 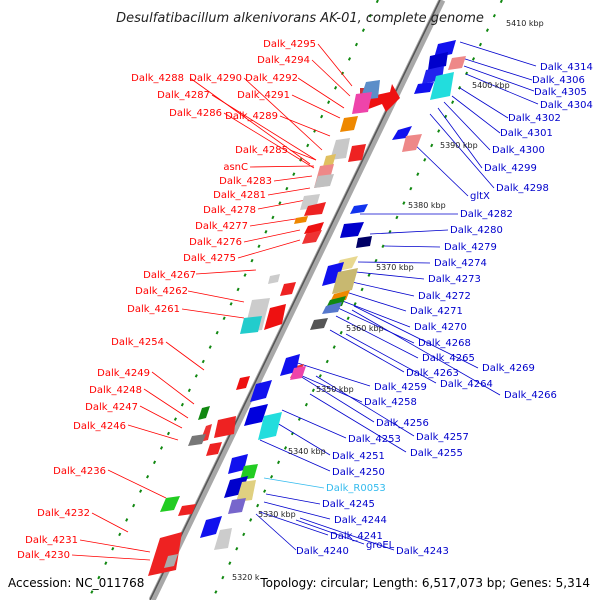 What do you see at coordinates (277, 514) in the screenshot?
I see `kbp-label: 5330 kbp` at bounding box center [277, 514].